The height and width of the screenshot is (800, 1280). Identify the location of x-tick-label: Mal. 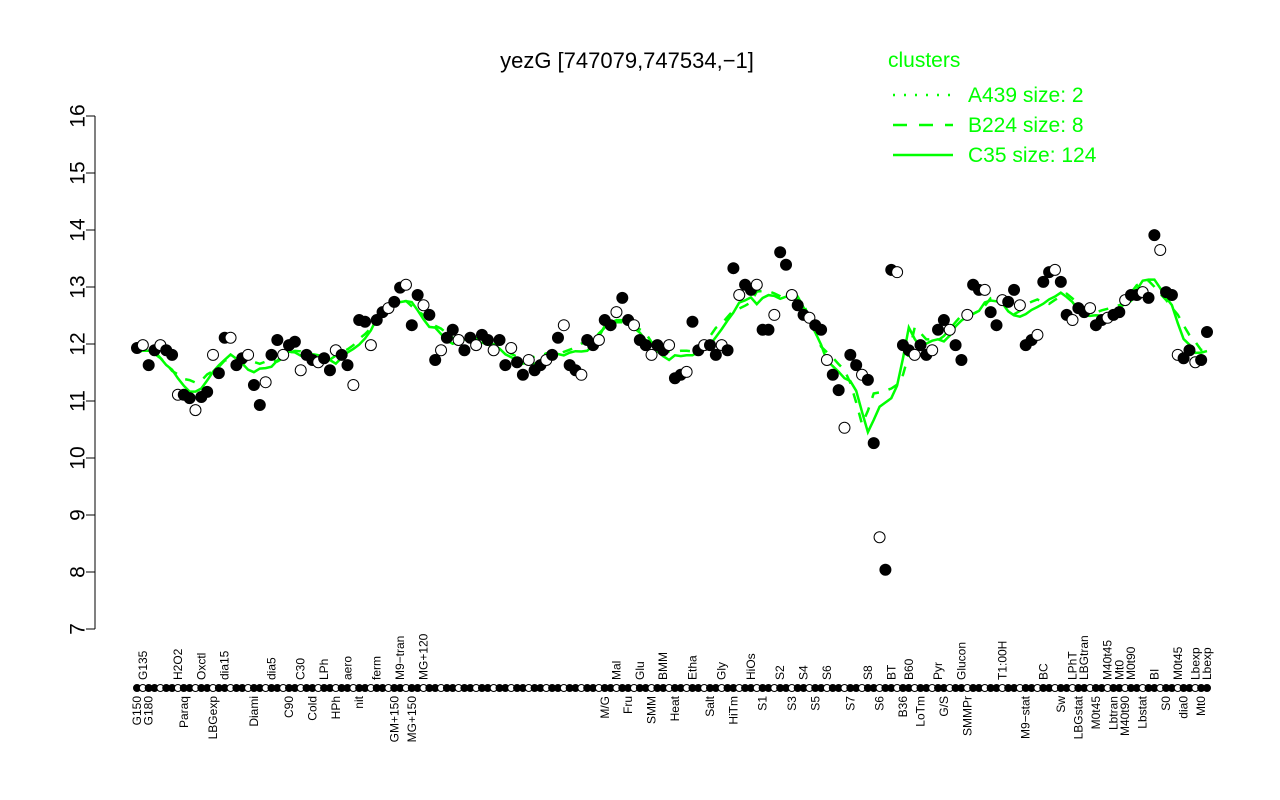
(616, 670).